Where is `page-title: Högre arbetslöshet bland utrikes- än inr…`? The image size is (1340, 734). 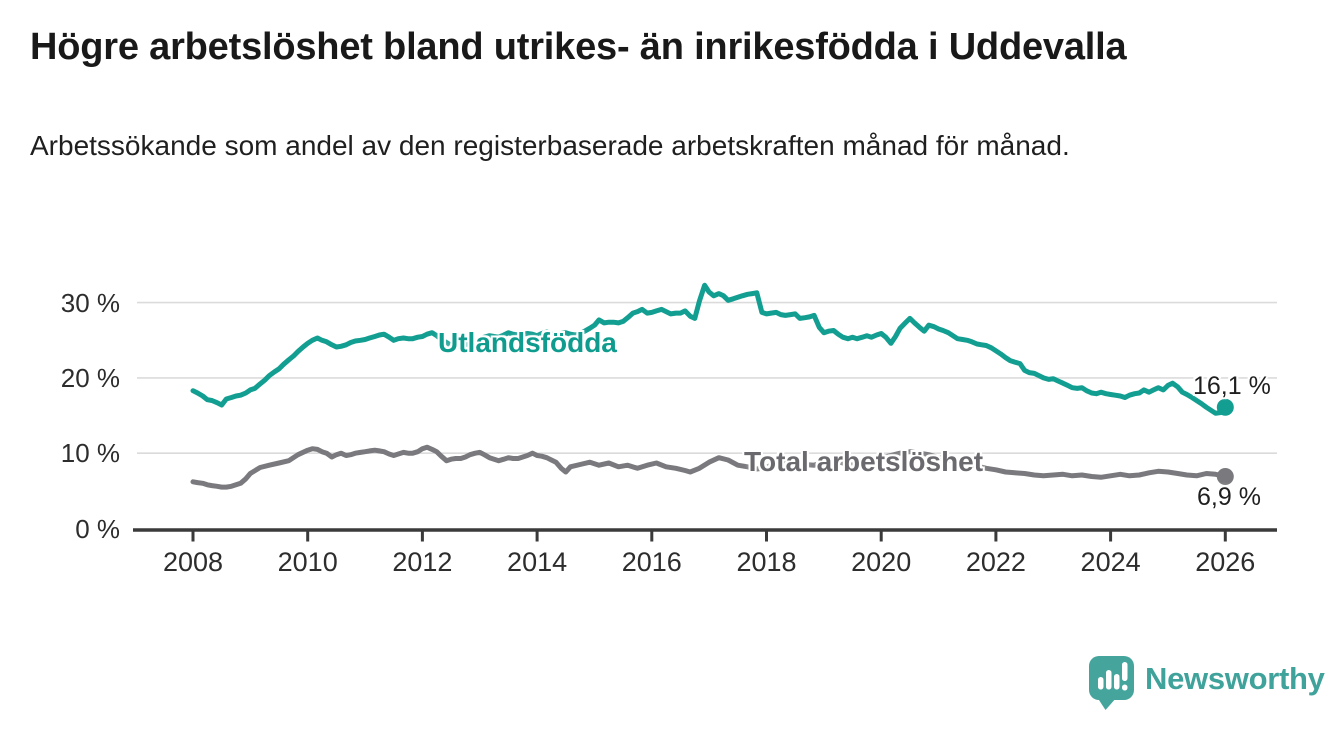
page-title: Högre arbetslöshet bland utrikes- än inr… is located at coordinates (578, 47).